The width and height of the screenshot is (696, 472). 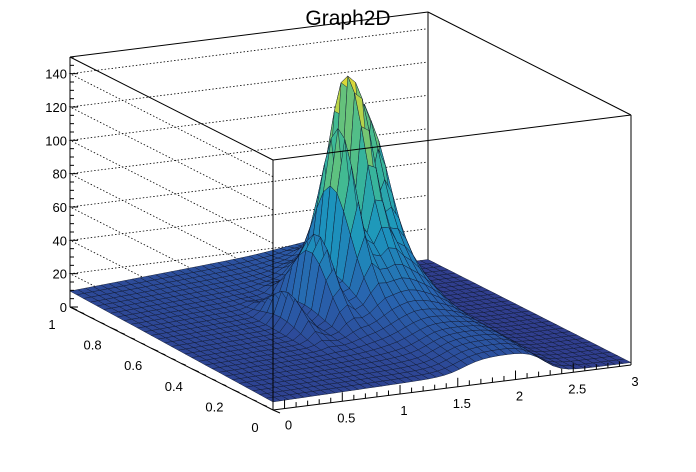 I want to click on box-edge-front-top, so click(x=452, y=137).